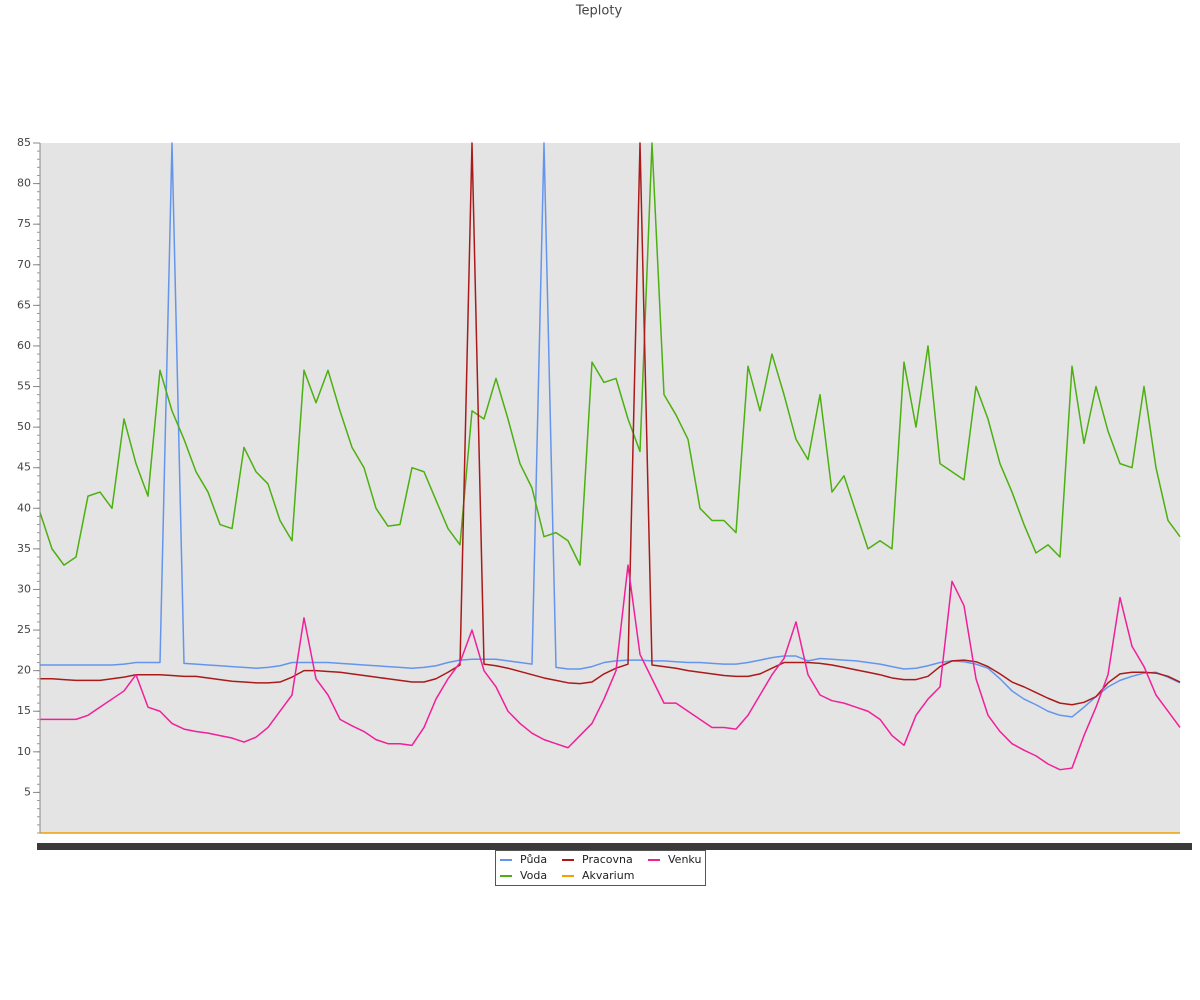  What do you see at coordinates (24, 751) in the screenshot?
I see `y-tick-label: 10` at bounding box center [24, 751].